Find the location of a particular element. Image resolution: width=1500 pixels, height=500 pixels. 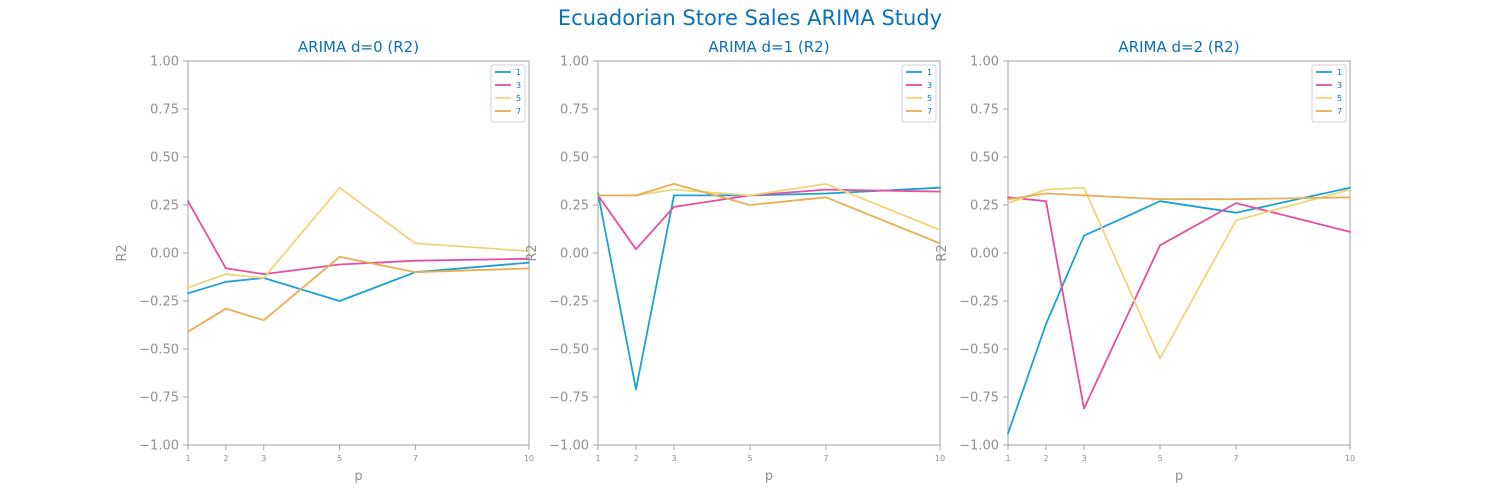

chart-title: ARIMA d=1 (R2) is located at coordinates (768, 47).